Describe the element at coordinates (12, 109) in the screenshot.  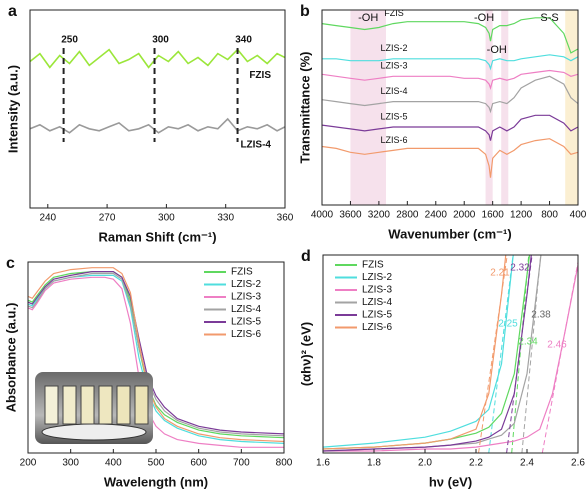
I see `y-axis-label: Intensity (a.u.)` at that location.